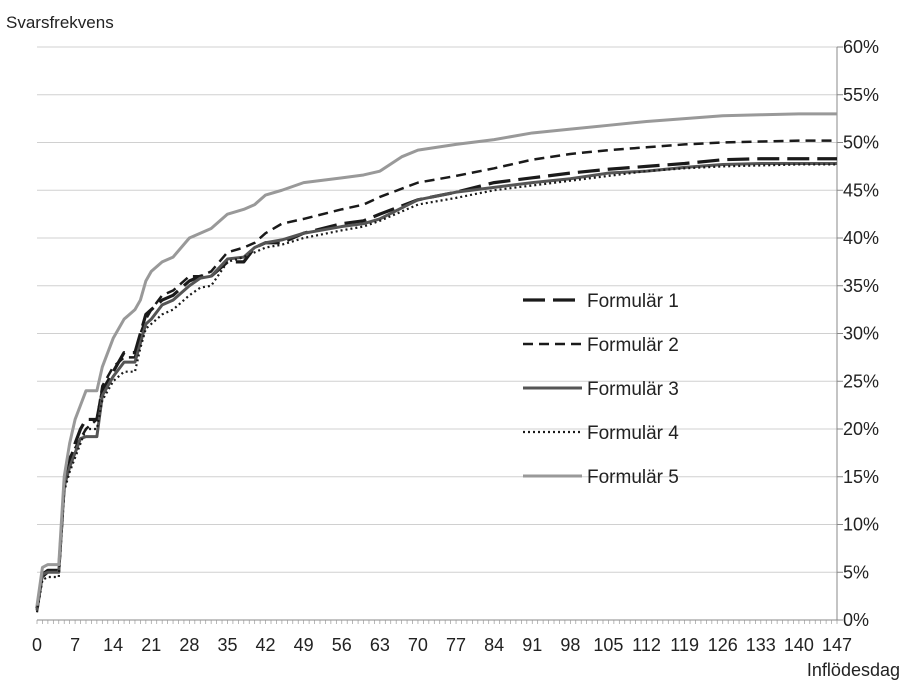 The image size is (902, 681). Describe the element at coordinates (684, 645) in the screenshot. I see `x-tick-label: 119` at that location.